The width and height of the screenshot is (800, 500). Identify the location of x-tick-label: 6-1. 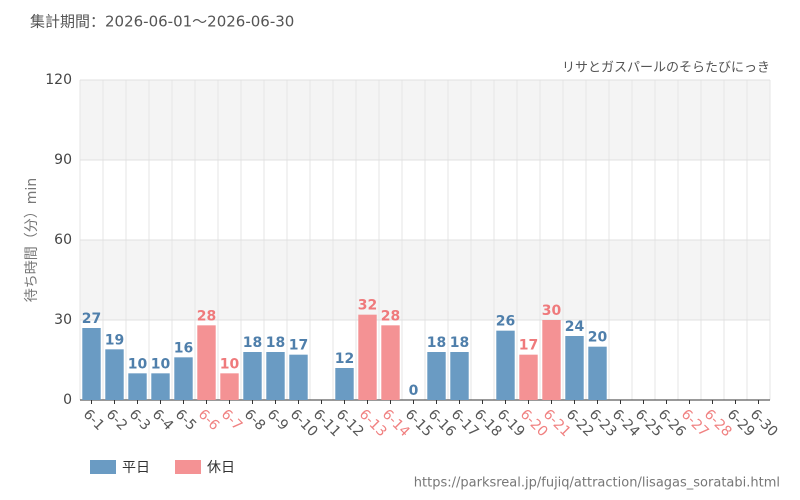
(93, 419).